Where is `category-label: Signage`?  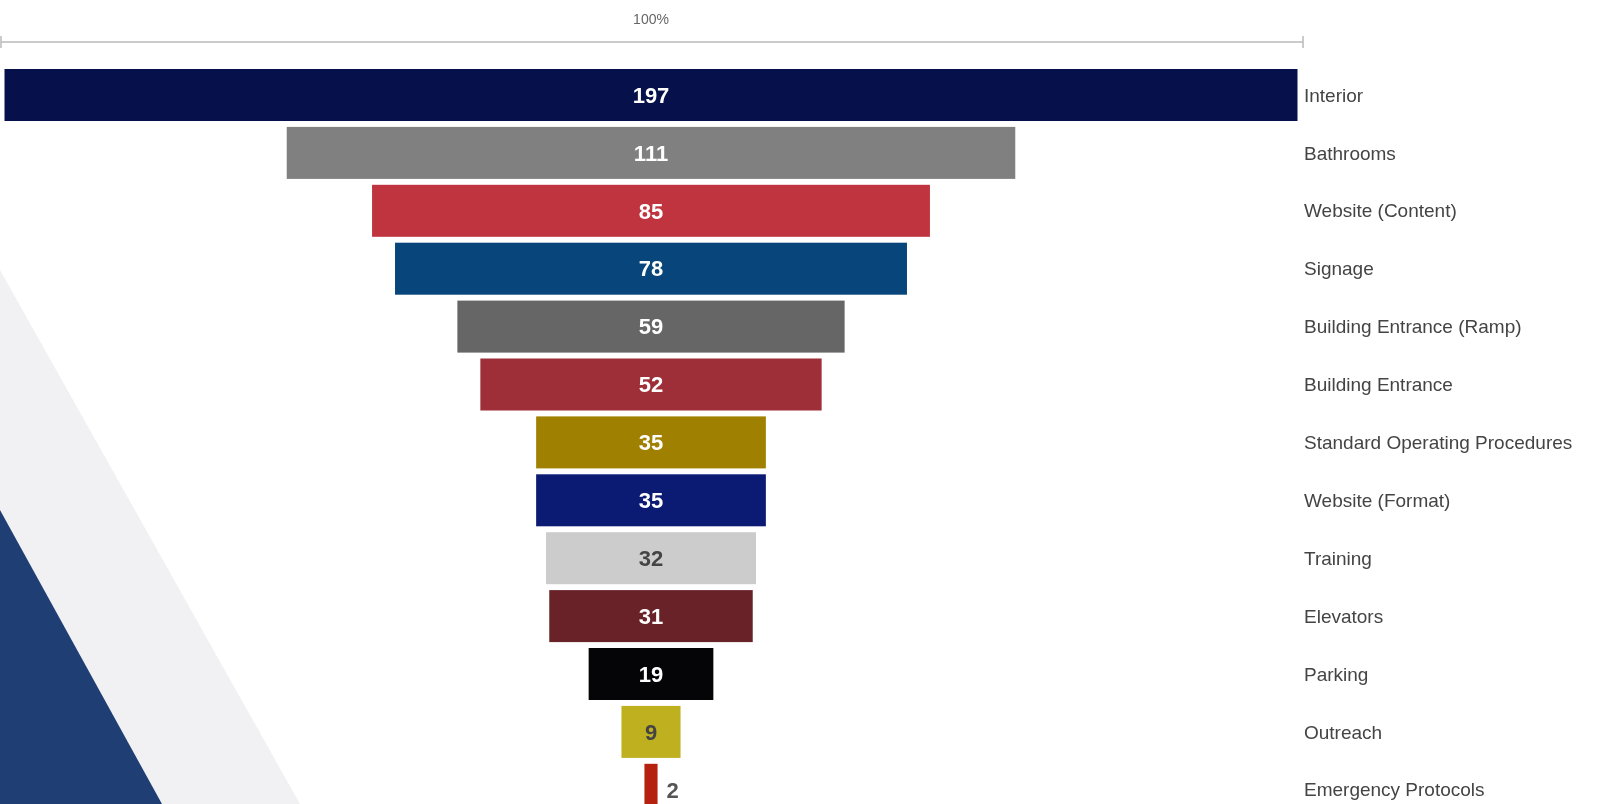
category-label: Signage is located at coordinates (1339, 269).